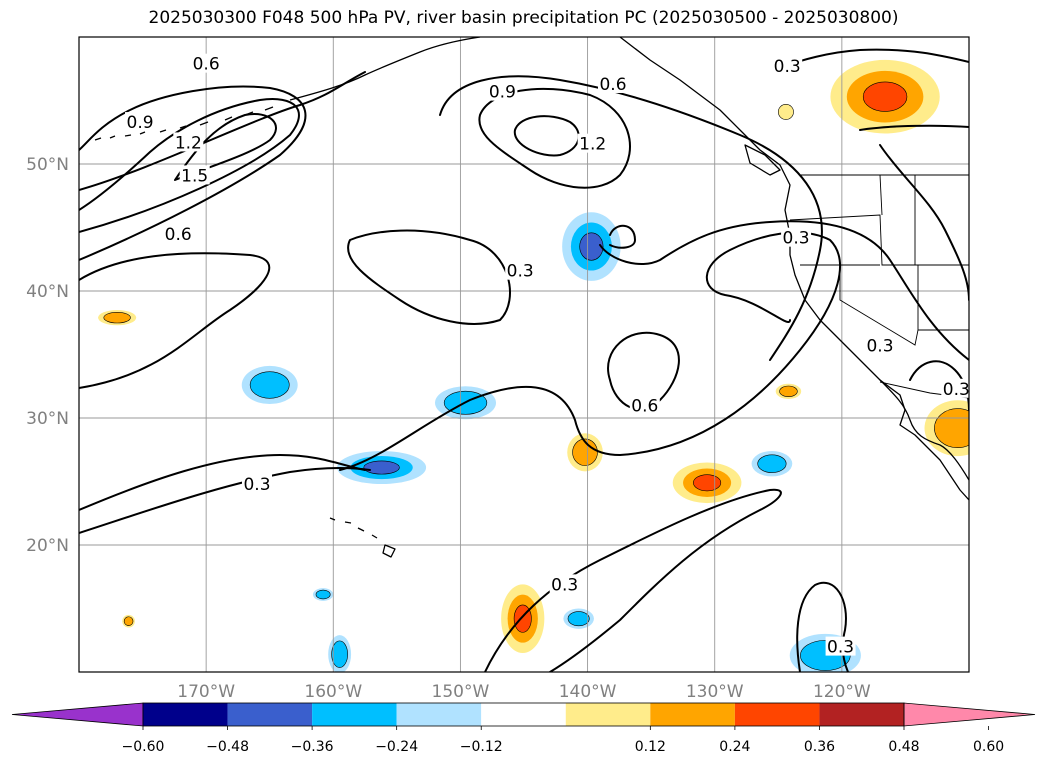  What do you see at coordinates (762, 160) in the screenshot?
I see `vancouver-island` at bounding box center [762, 160].